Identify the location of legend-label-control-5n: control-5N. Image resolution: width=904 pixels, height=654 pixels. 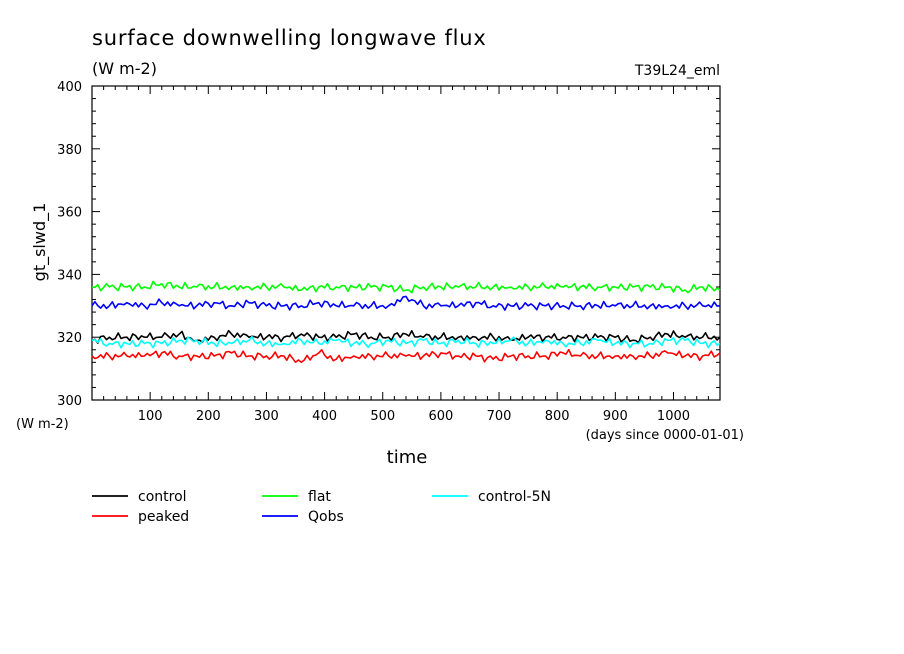
(514, 497).